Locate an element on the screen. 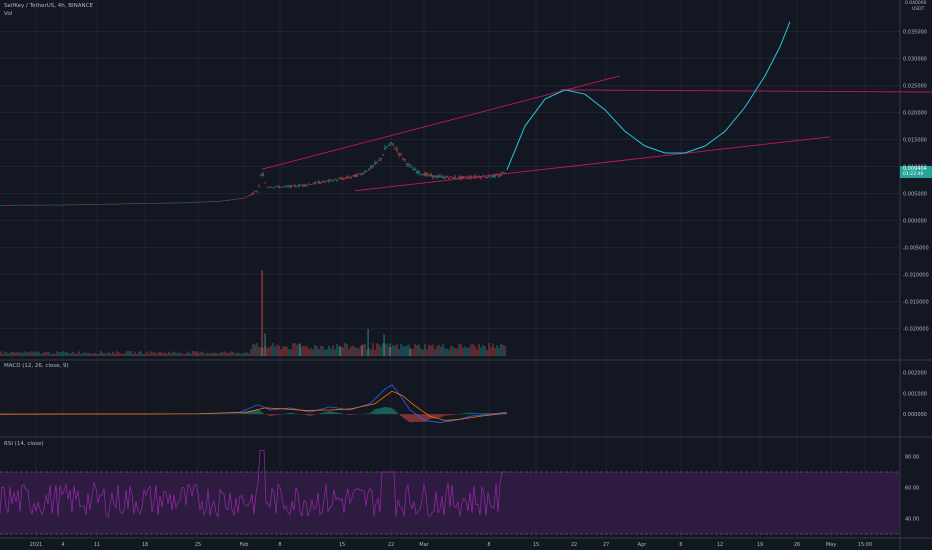  rsi-label: RSI (14, close) is located at coordinates (24, 444).